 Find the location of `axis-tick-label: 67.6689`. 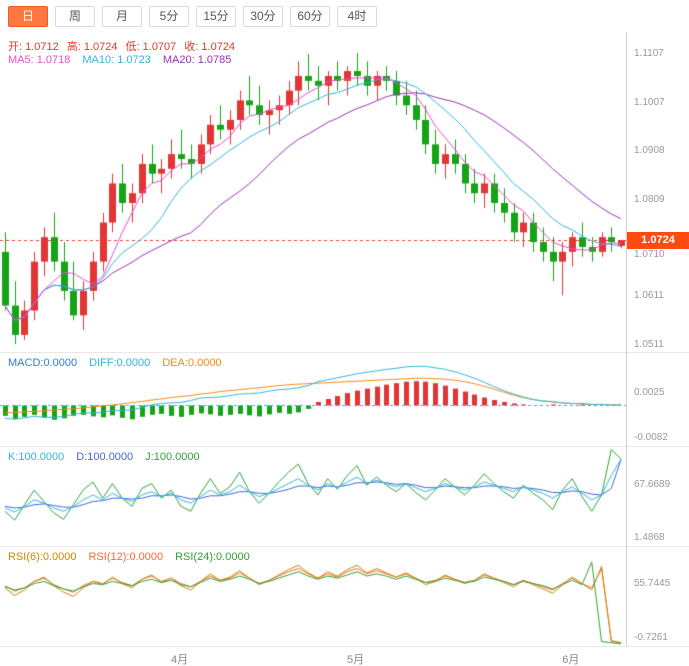

axis-tick-label: 67.6689 is located at coordinates (652, 485).